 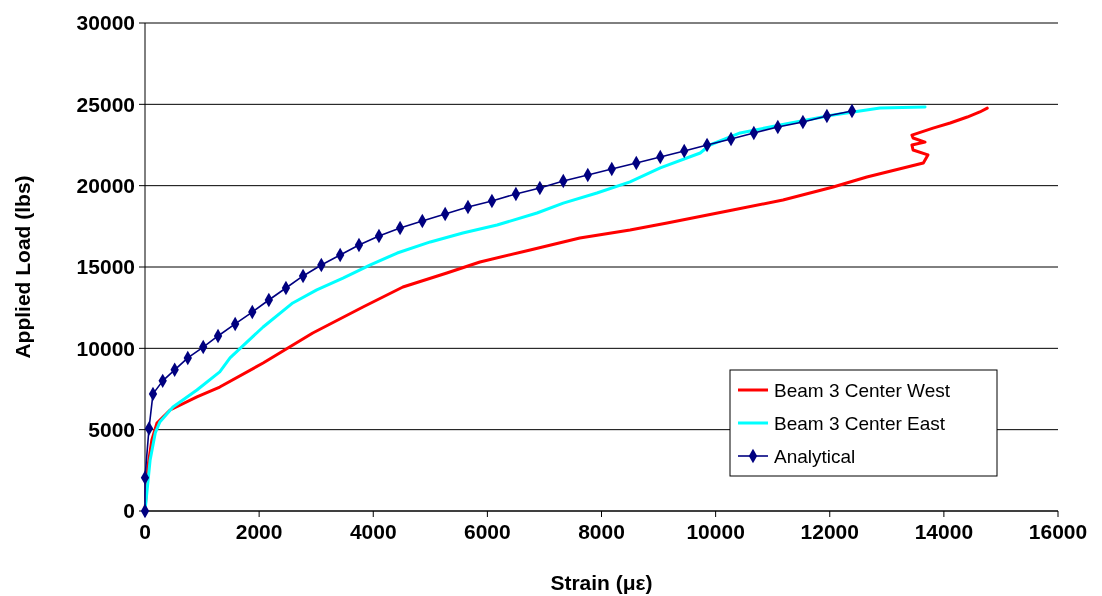 I want to click on legend-label: Analytical, so click(x=815, y=456).